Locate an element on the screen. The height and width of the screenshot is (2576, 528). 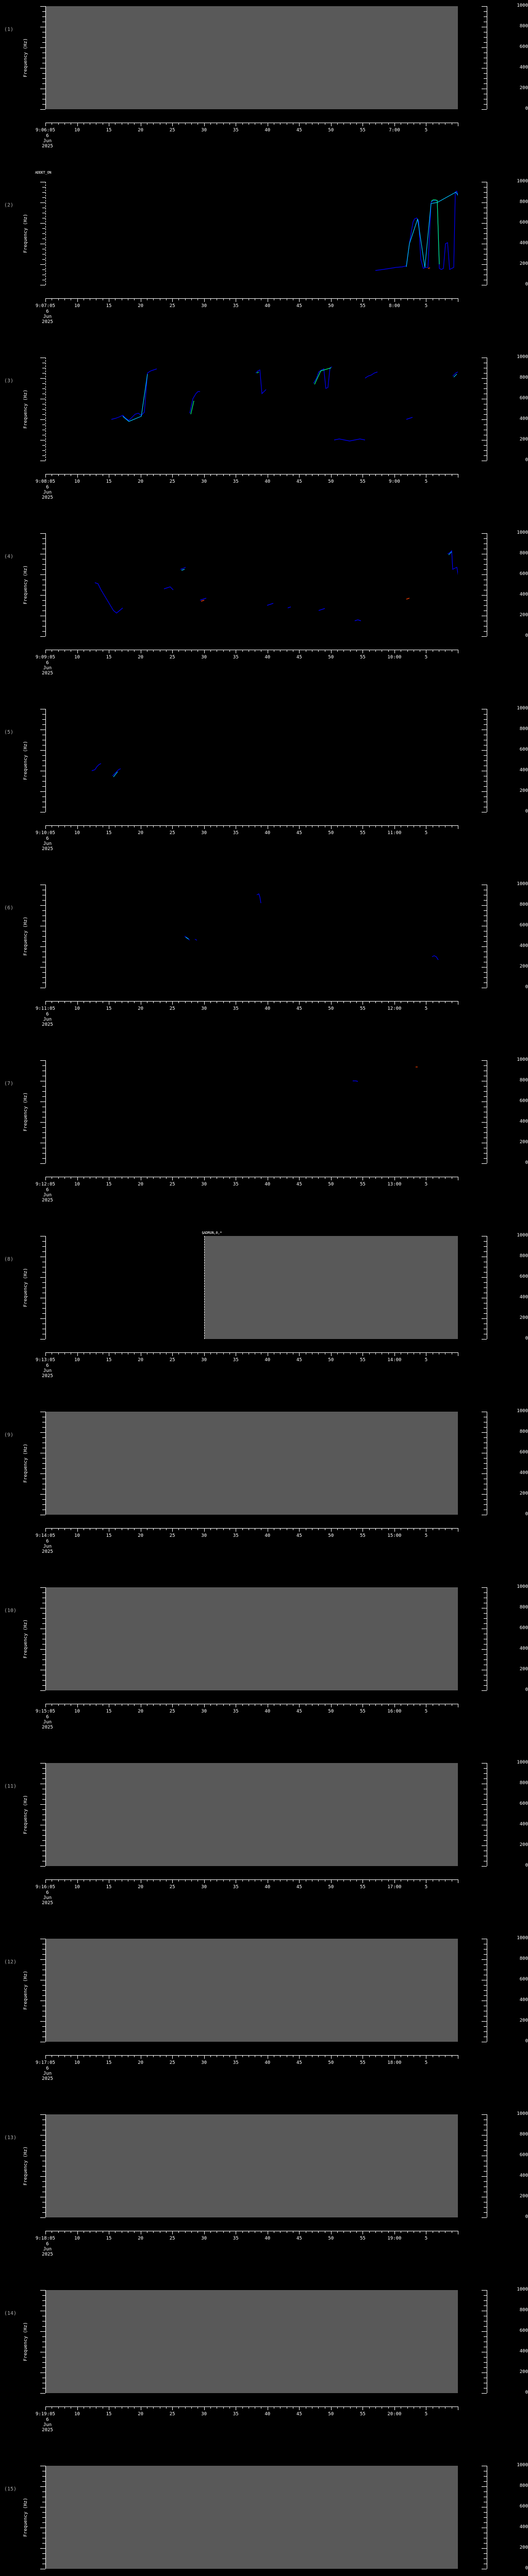
plot-area is located at coordinates (251, 2166).